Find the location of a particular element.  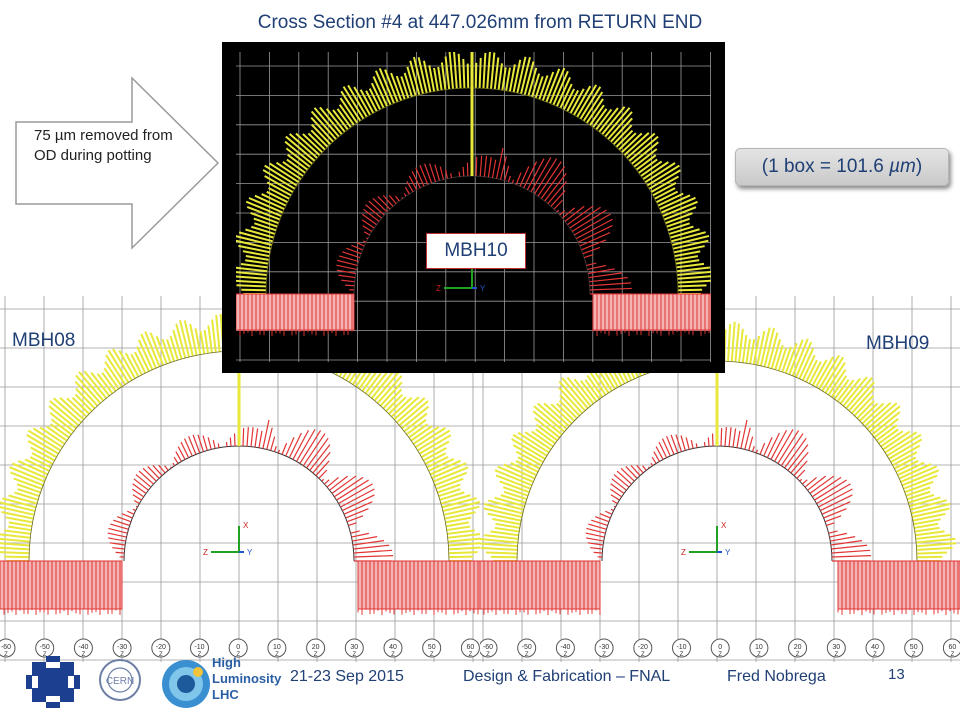

axis-tick-label: 40 is located at coordinates (393, 647).